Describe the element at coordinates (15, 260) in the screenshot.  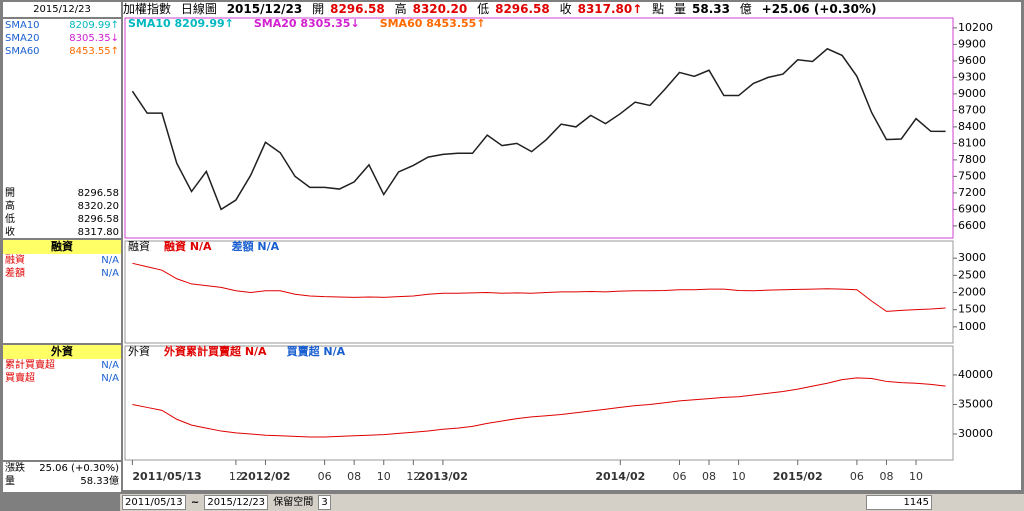
I see `row-label: 融資` at that location.